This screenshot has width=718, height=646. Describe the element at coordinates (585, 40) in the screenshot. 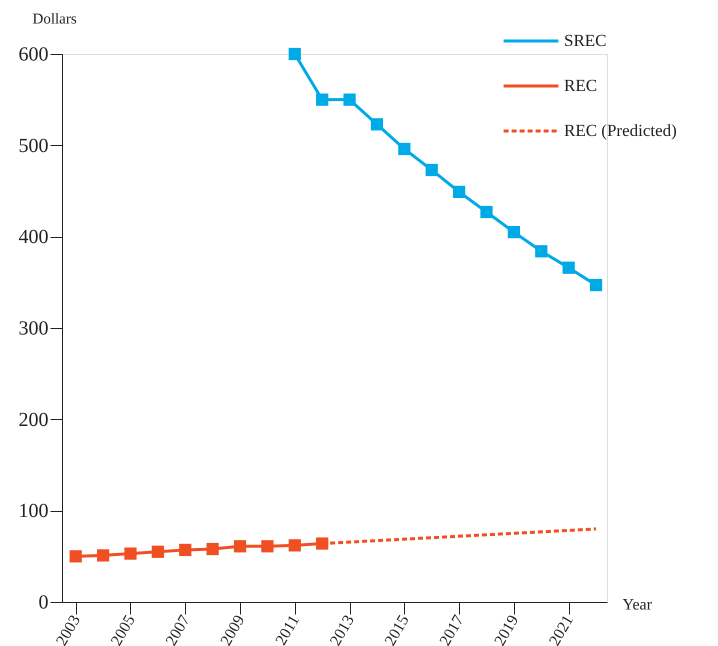

I see `legend-label: SREC` at that location.